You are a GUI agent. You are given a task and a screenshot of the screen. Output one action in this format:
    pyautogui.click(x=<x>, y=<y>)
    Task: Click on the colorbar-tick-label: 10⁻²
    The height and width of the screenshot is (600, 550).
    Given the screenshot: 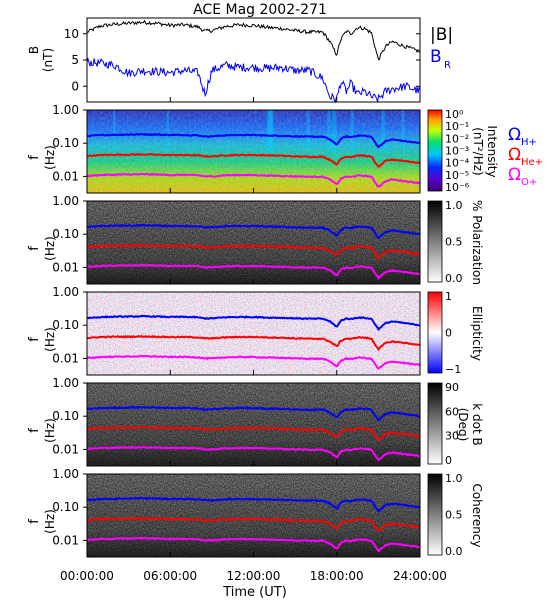 What is the action you would take?
    pyautogui.click(x=457, y=138)
    